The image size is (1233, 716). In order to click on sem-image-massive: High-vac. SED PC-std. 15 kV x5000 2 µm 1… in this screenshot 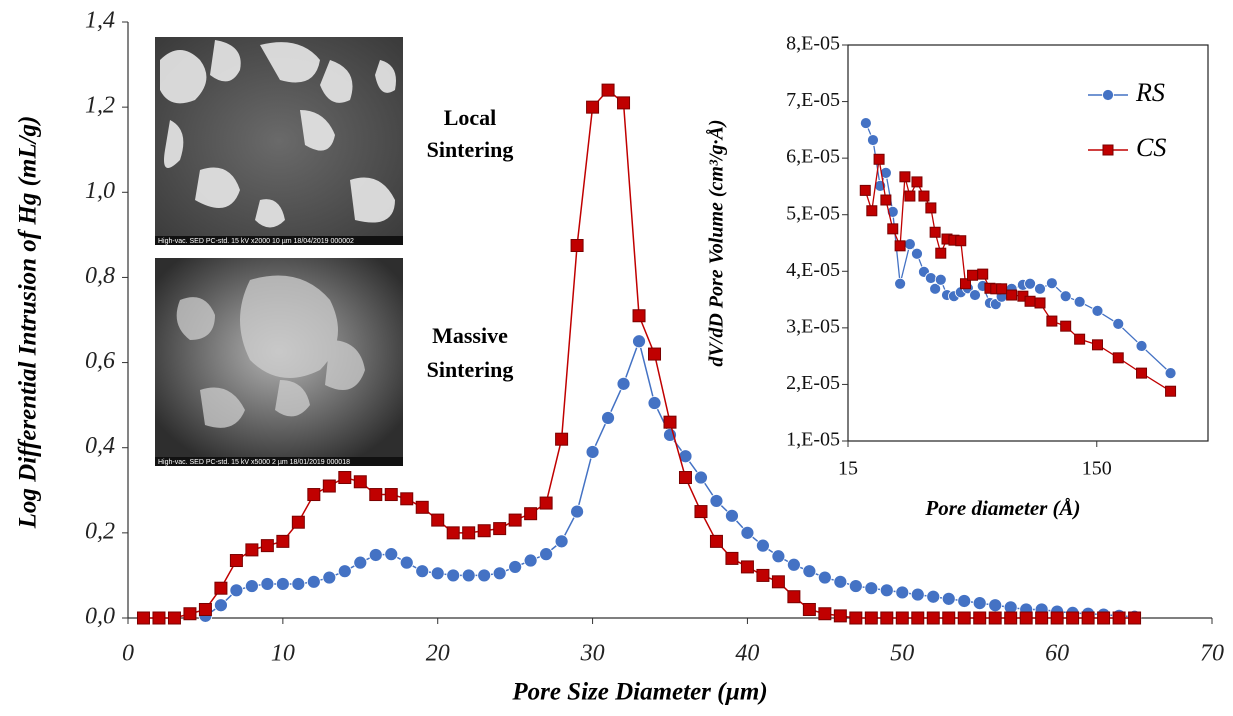, I will do `click(279, 362)`.